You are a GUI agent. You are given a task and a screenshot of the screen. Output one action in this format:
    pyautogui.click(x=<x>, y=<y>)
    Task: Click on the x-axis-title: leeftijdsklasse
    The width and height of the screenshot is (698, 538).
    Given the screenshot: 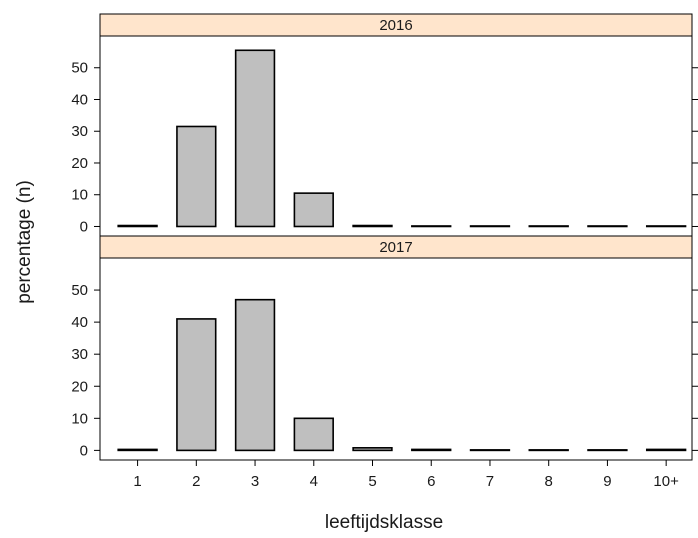 What is the action you would take?
    pyautogui.click(x=384, y=522)
    